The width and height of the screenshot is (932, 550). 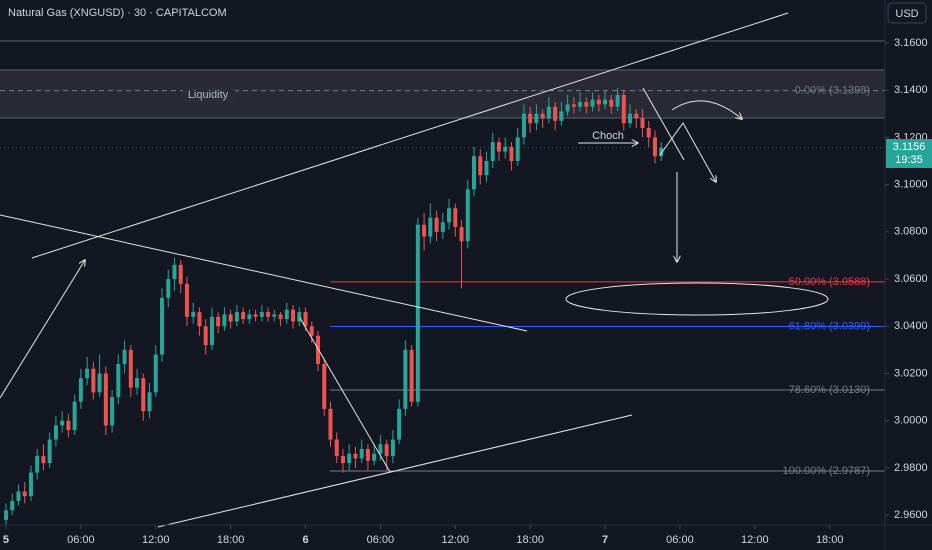 What do you see at coordinates (608, 136) in the screenshot?
I see `choch-label: Choch` at bounding box center [608, 136].